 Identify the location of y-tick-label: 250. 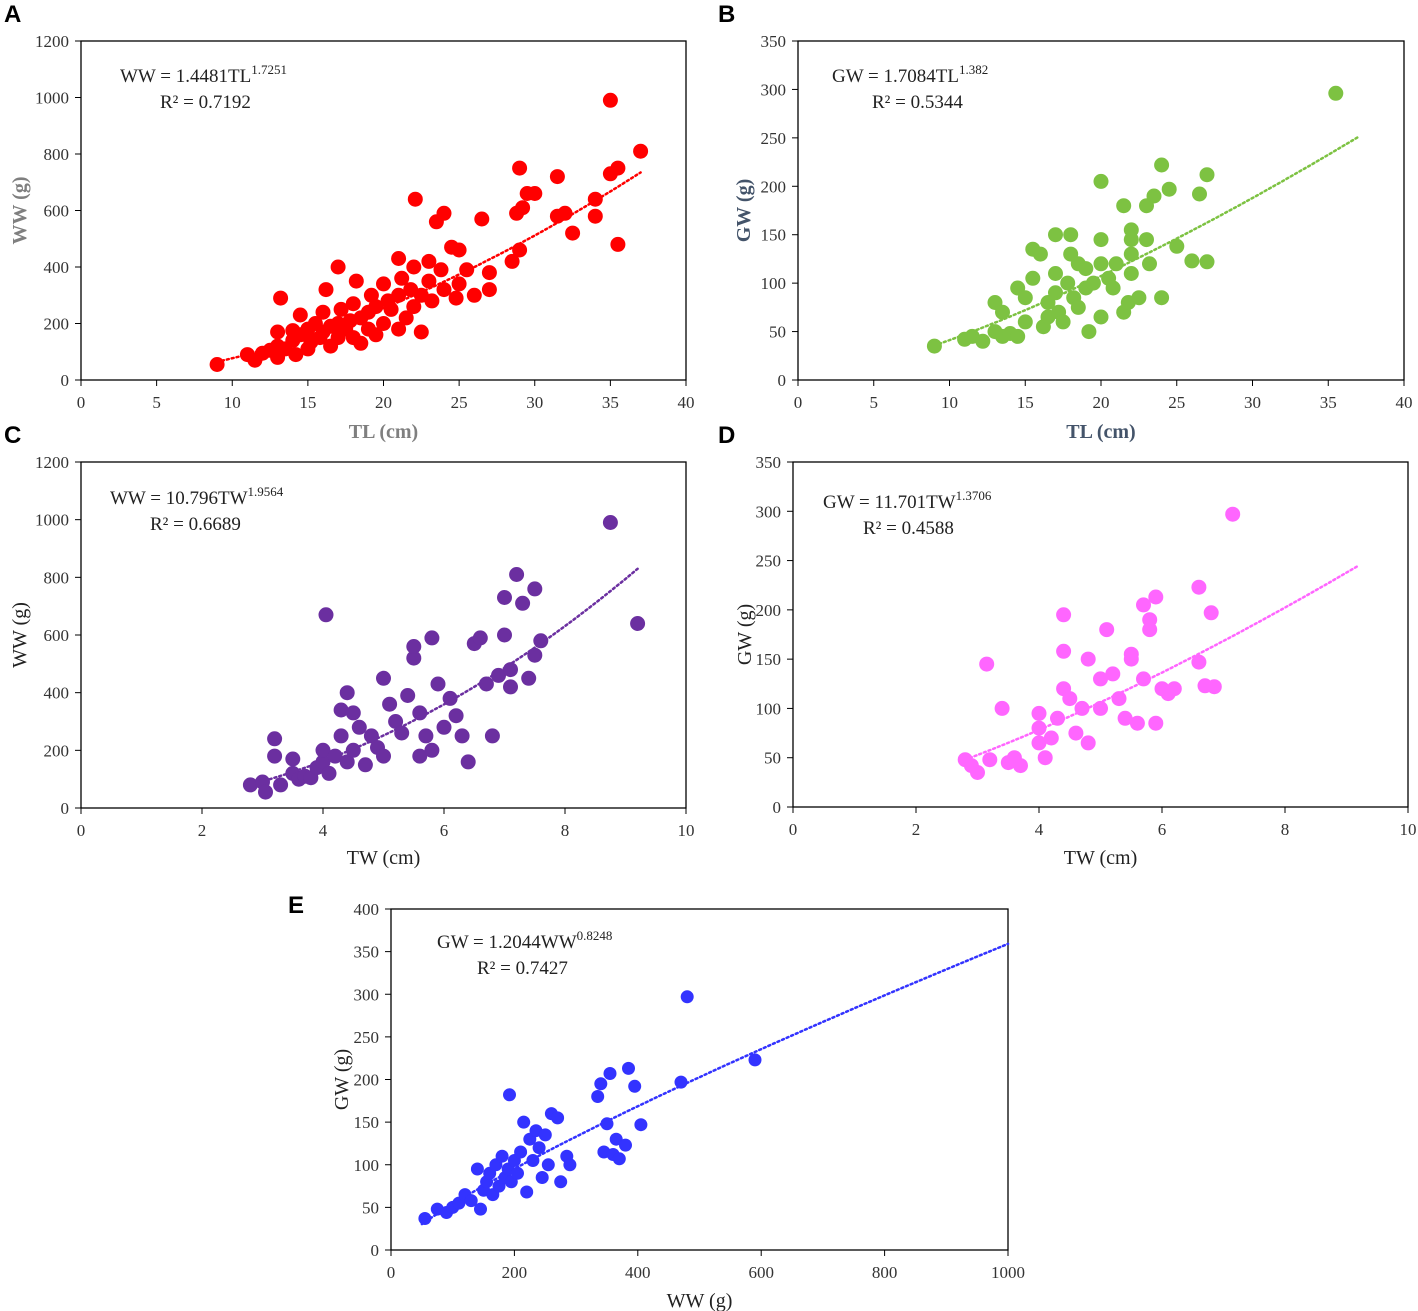
(367, 1037).